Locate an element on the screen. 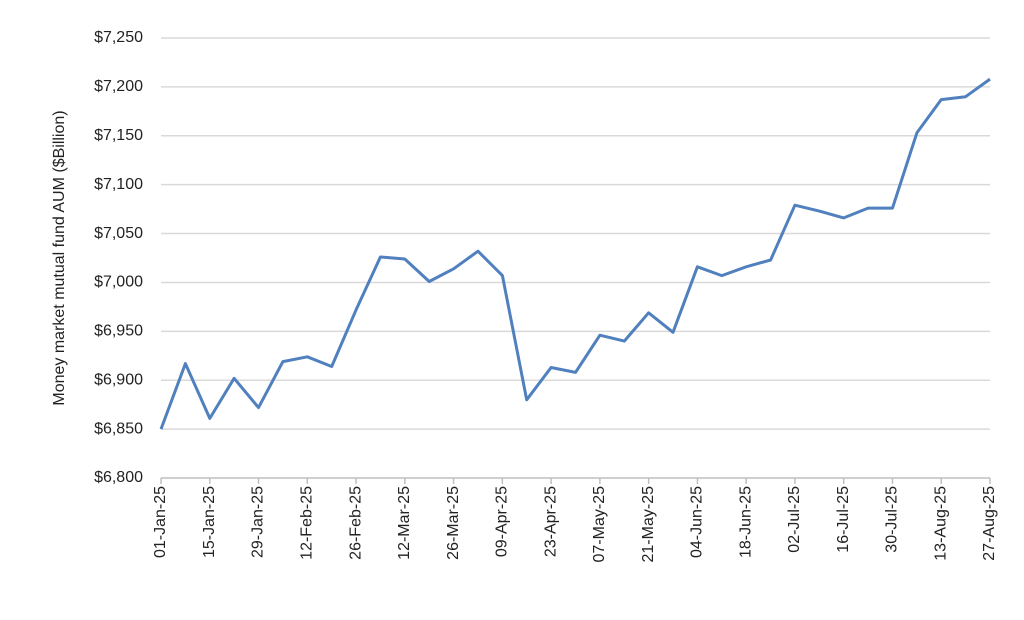  x-tick-label: 02-Jul-25 is located at coordinates (794, 519).